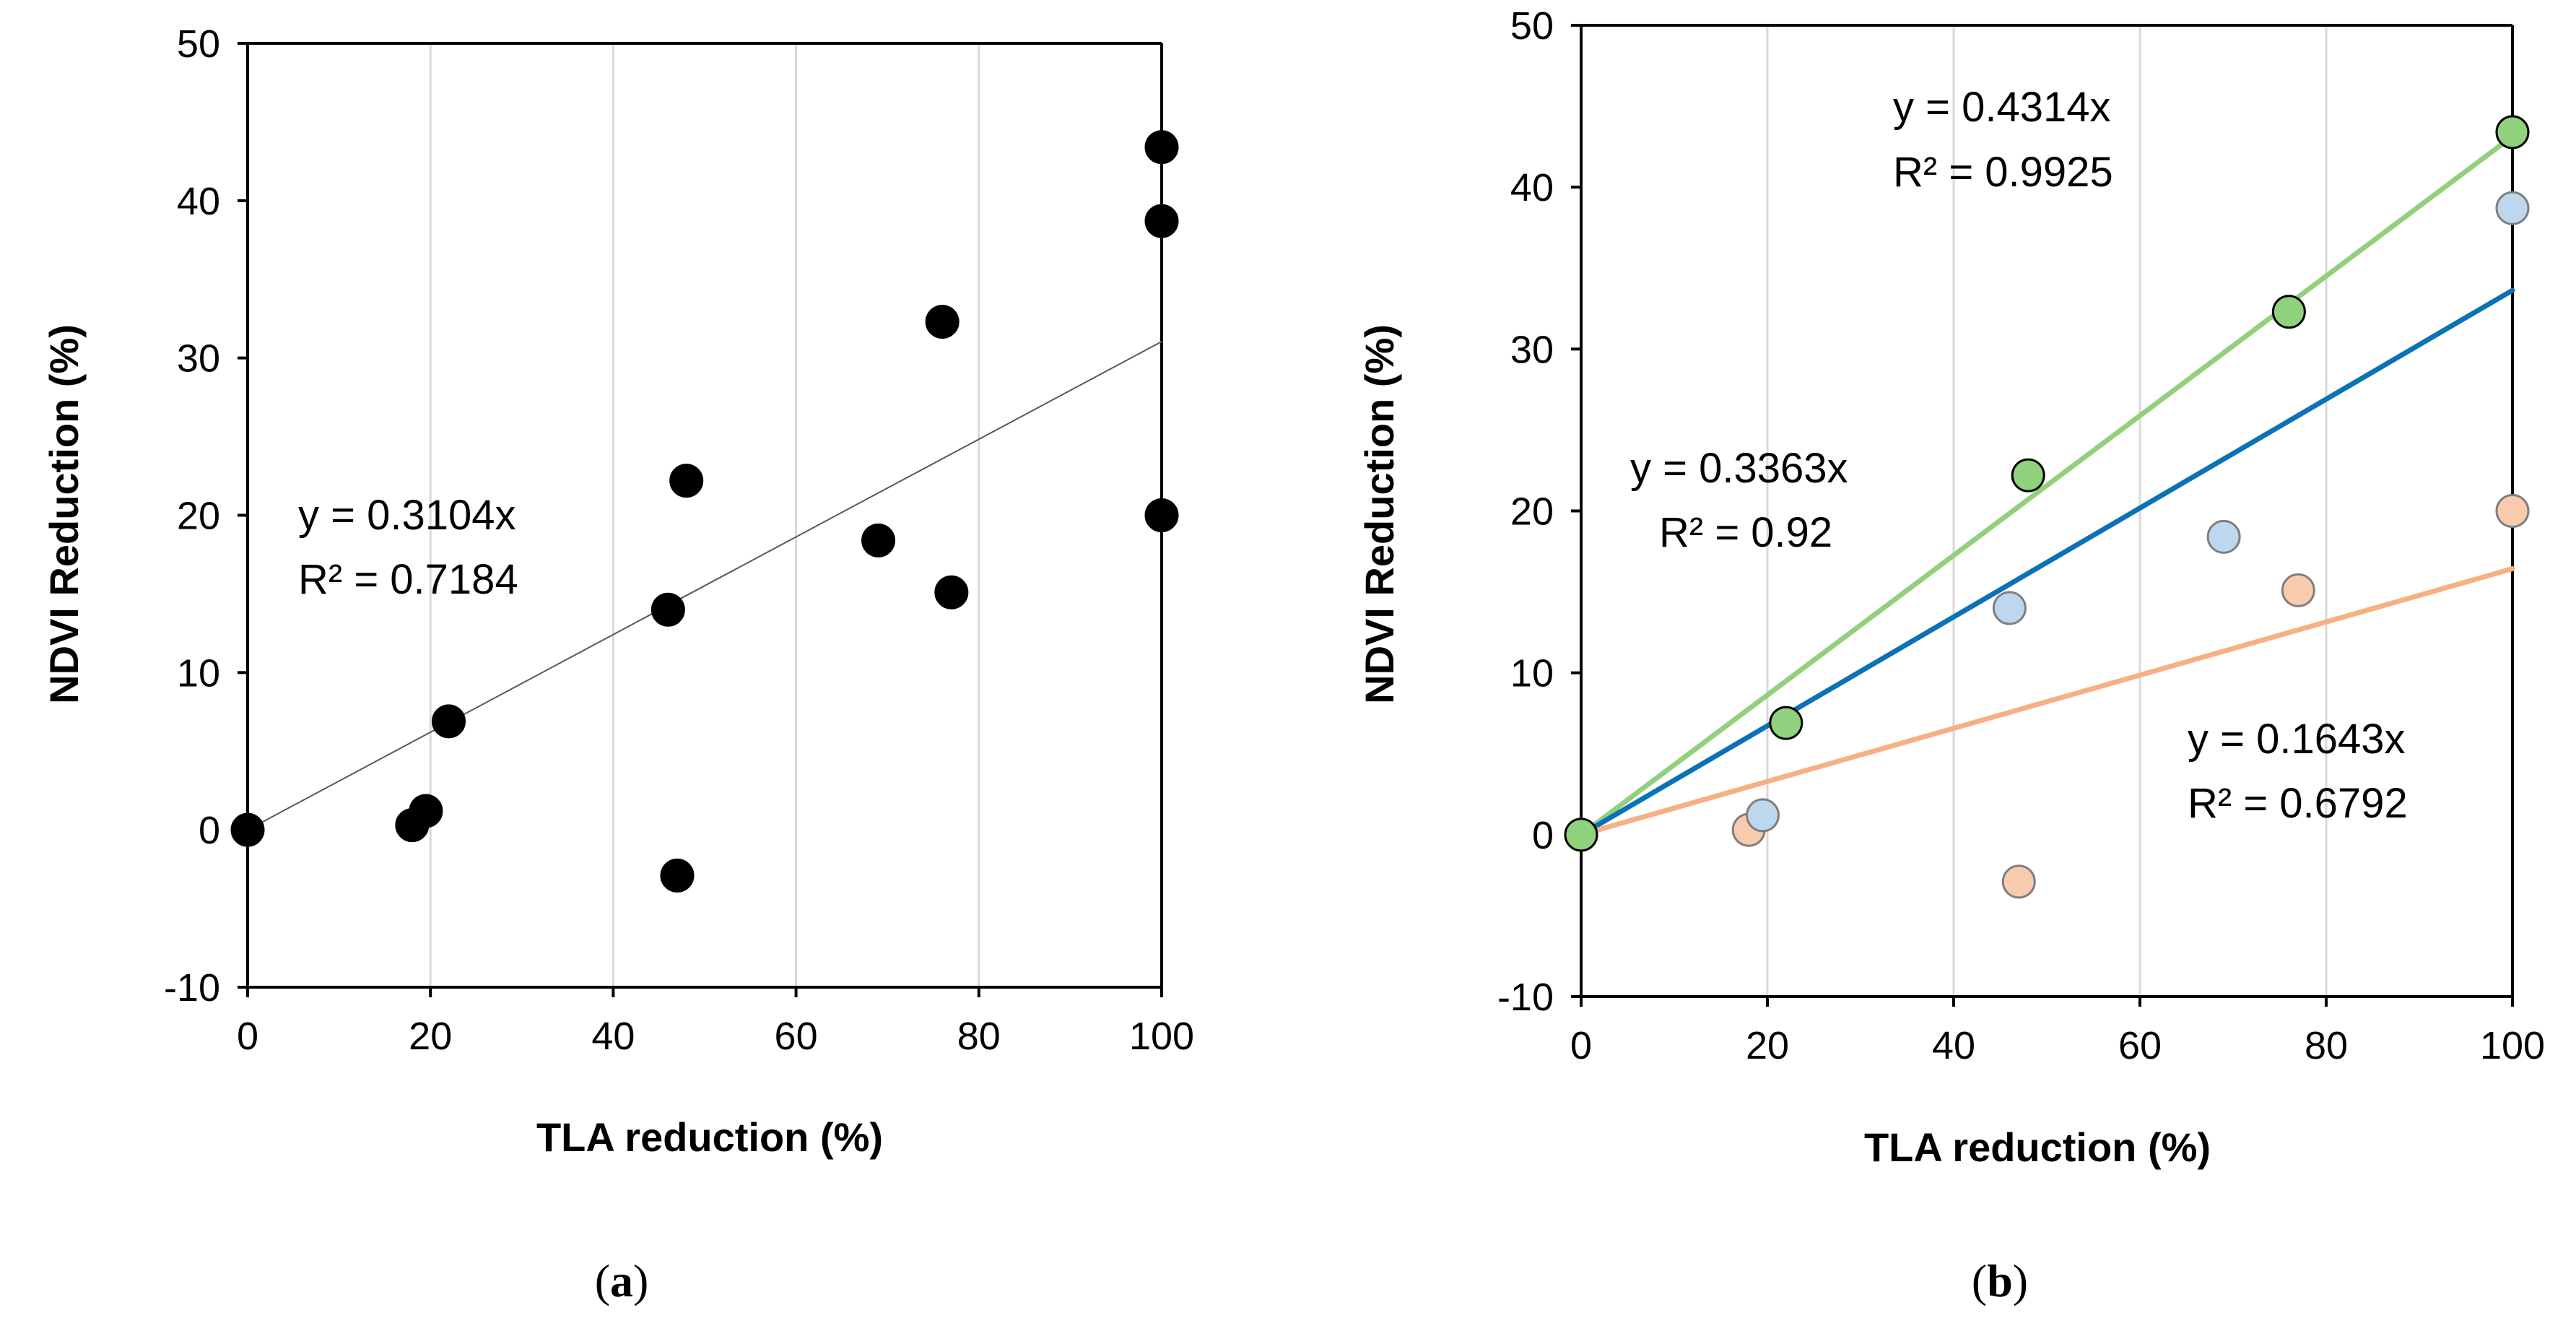 This screenshot has width=2576, height=1323. Describe the element at coordinates (1745, 532) in the screenshot. I see `chart-b-r-squared-blue: R² = 0.92` at that location.